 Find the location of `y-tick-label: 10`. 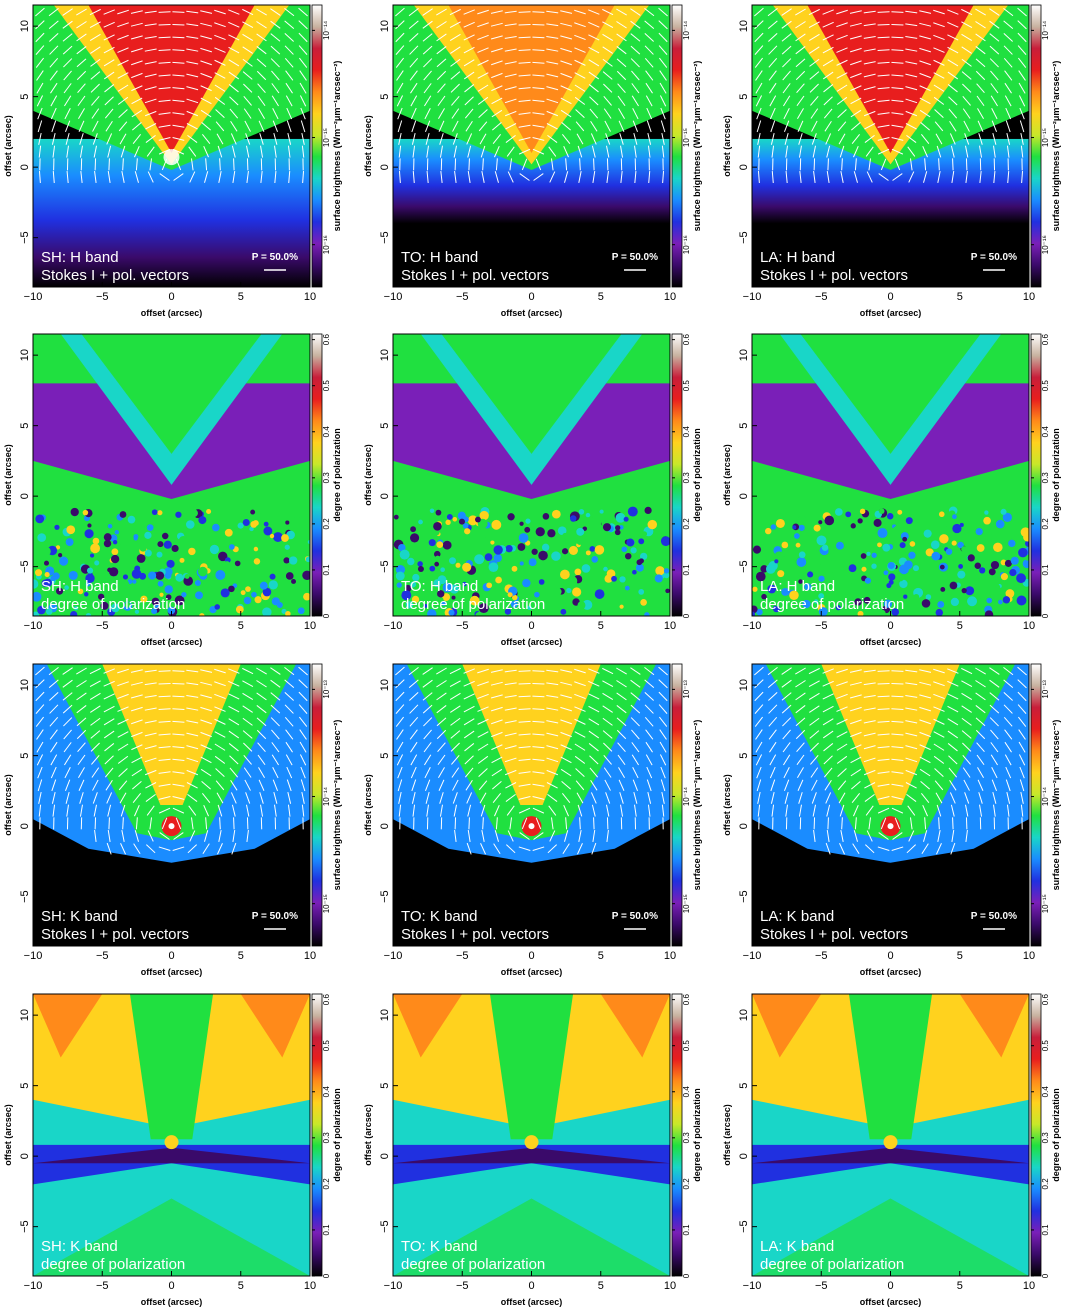

y-tick-label: 10 is located at coordinates (385, 685).